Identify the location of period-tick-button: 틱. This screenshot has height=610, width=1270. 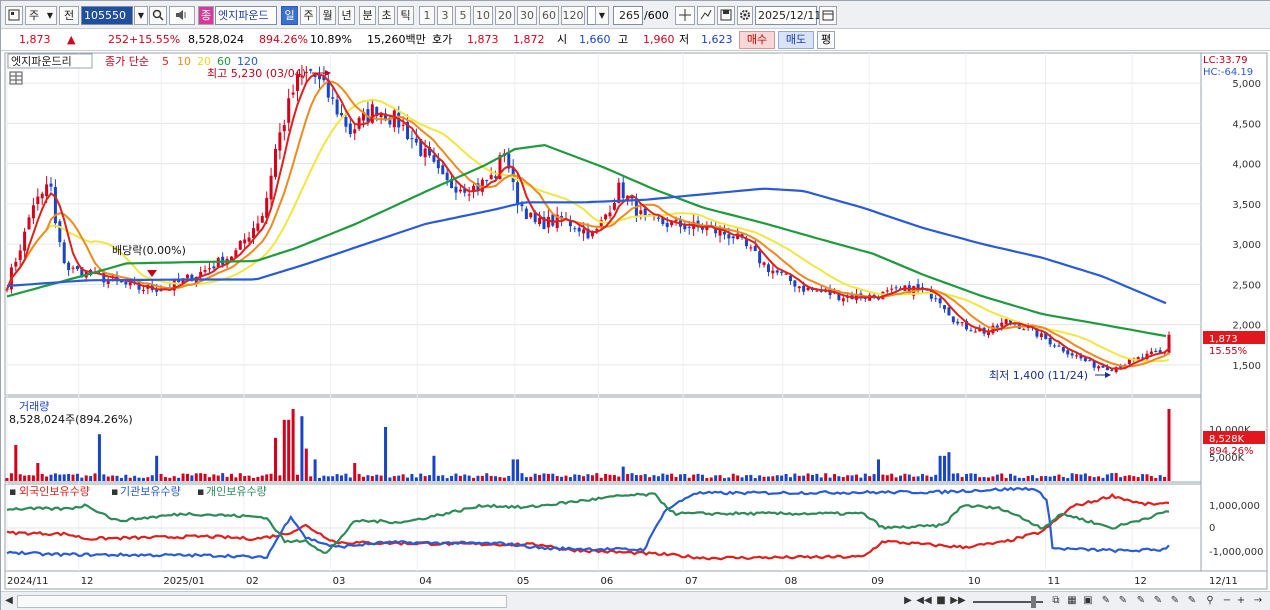
(405, 15).